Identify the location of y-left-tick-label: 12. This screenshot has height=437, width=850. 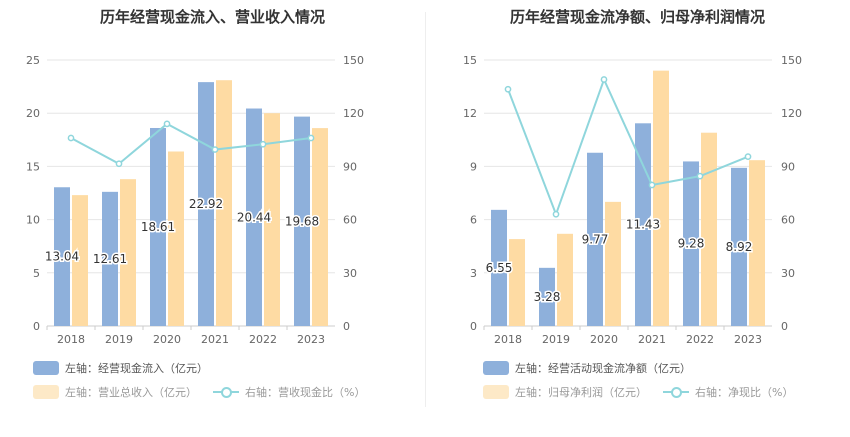
(470, 113).